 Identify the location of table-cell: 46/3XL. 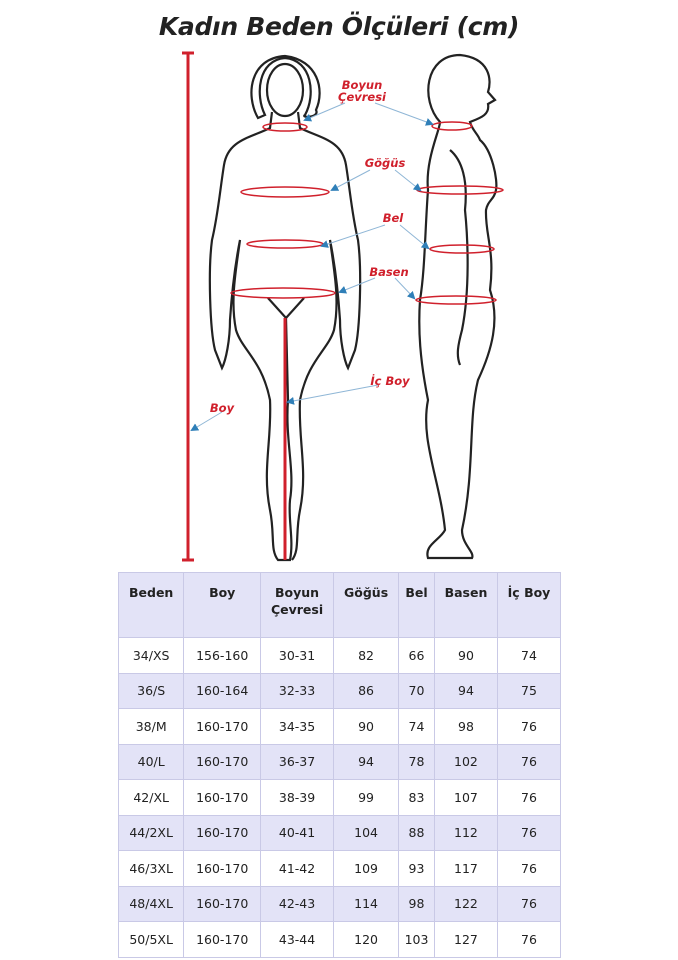
(151, 868).